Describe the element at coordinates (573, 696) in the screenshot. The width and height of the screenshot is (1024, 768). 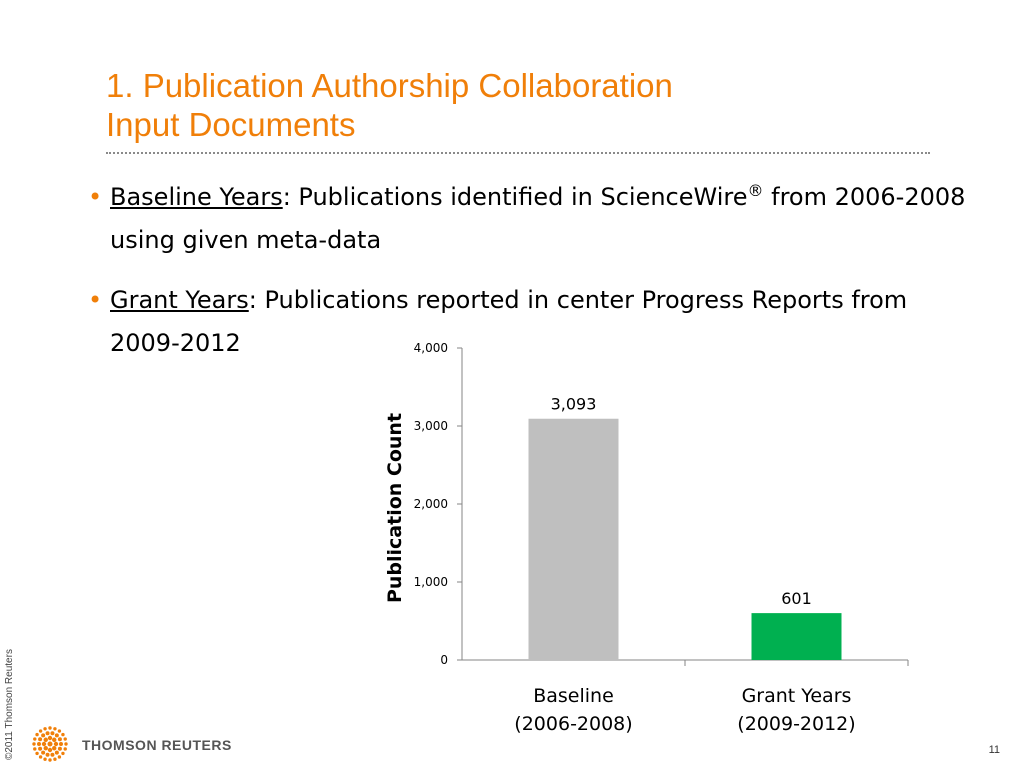
I see `x-category-label: Baseline` at that location.